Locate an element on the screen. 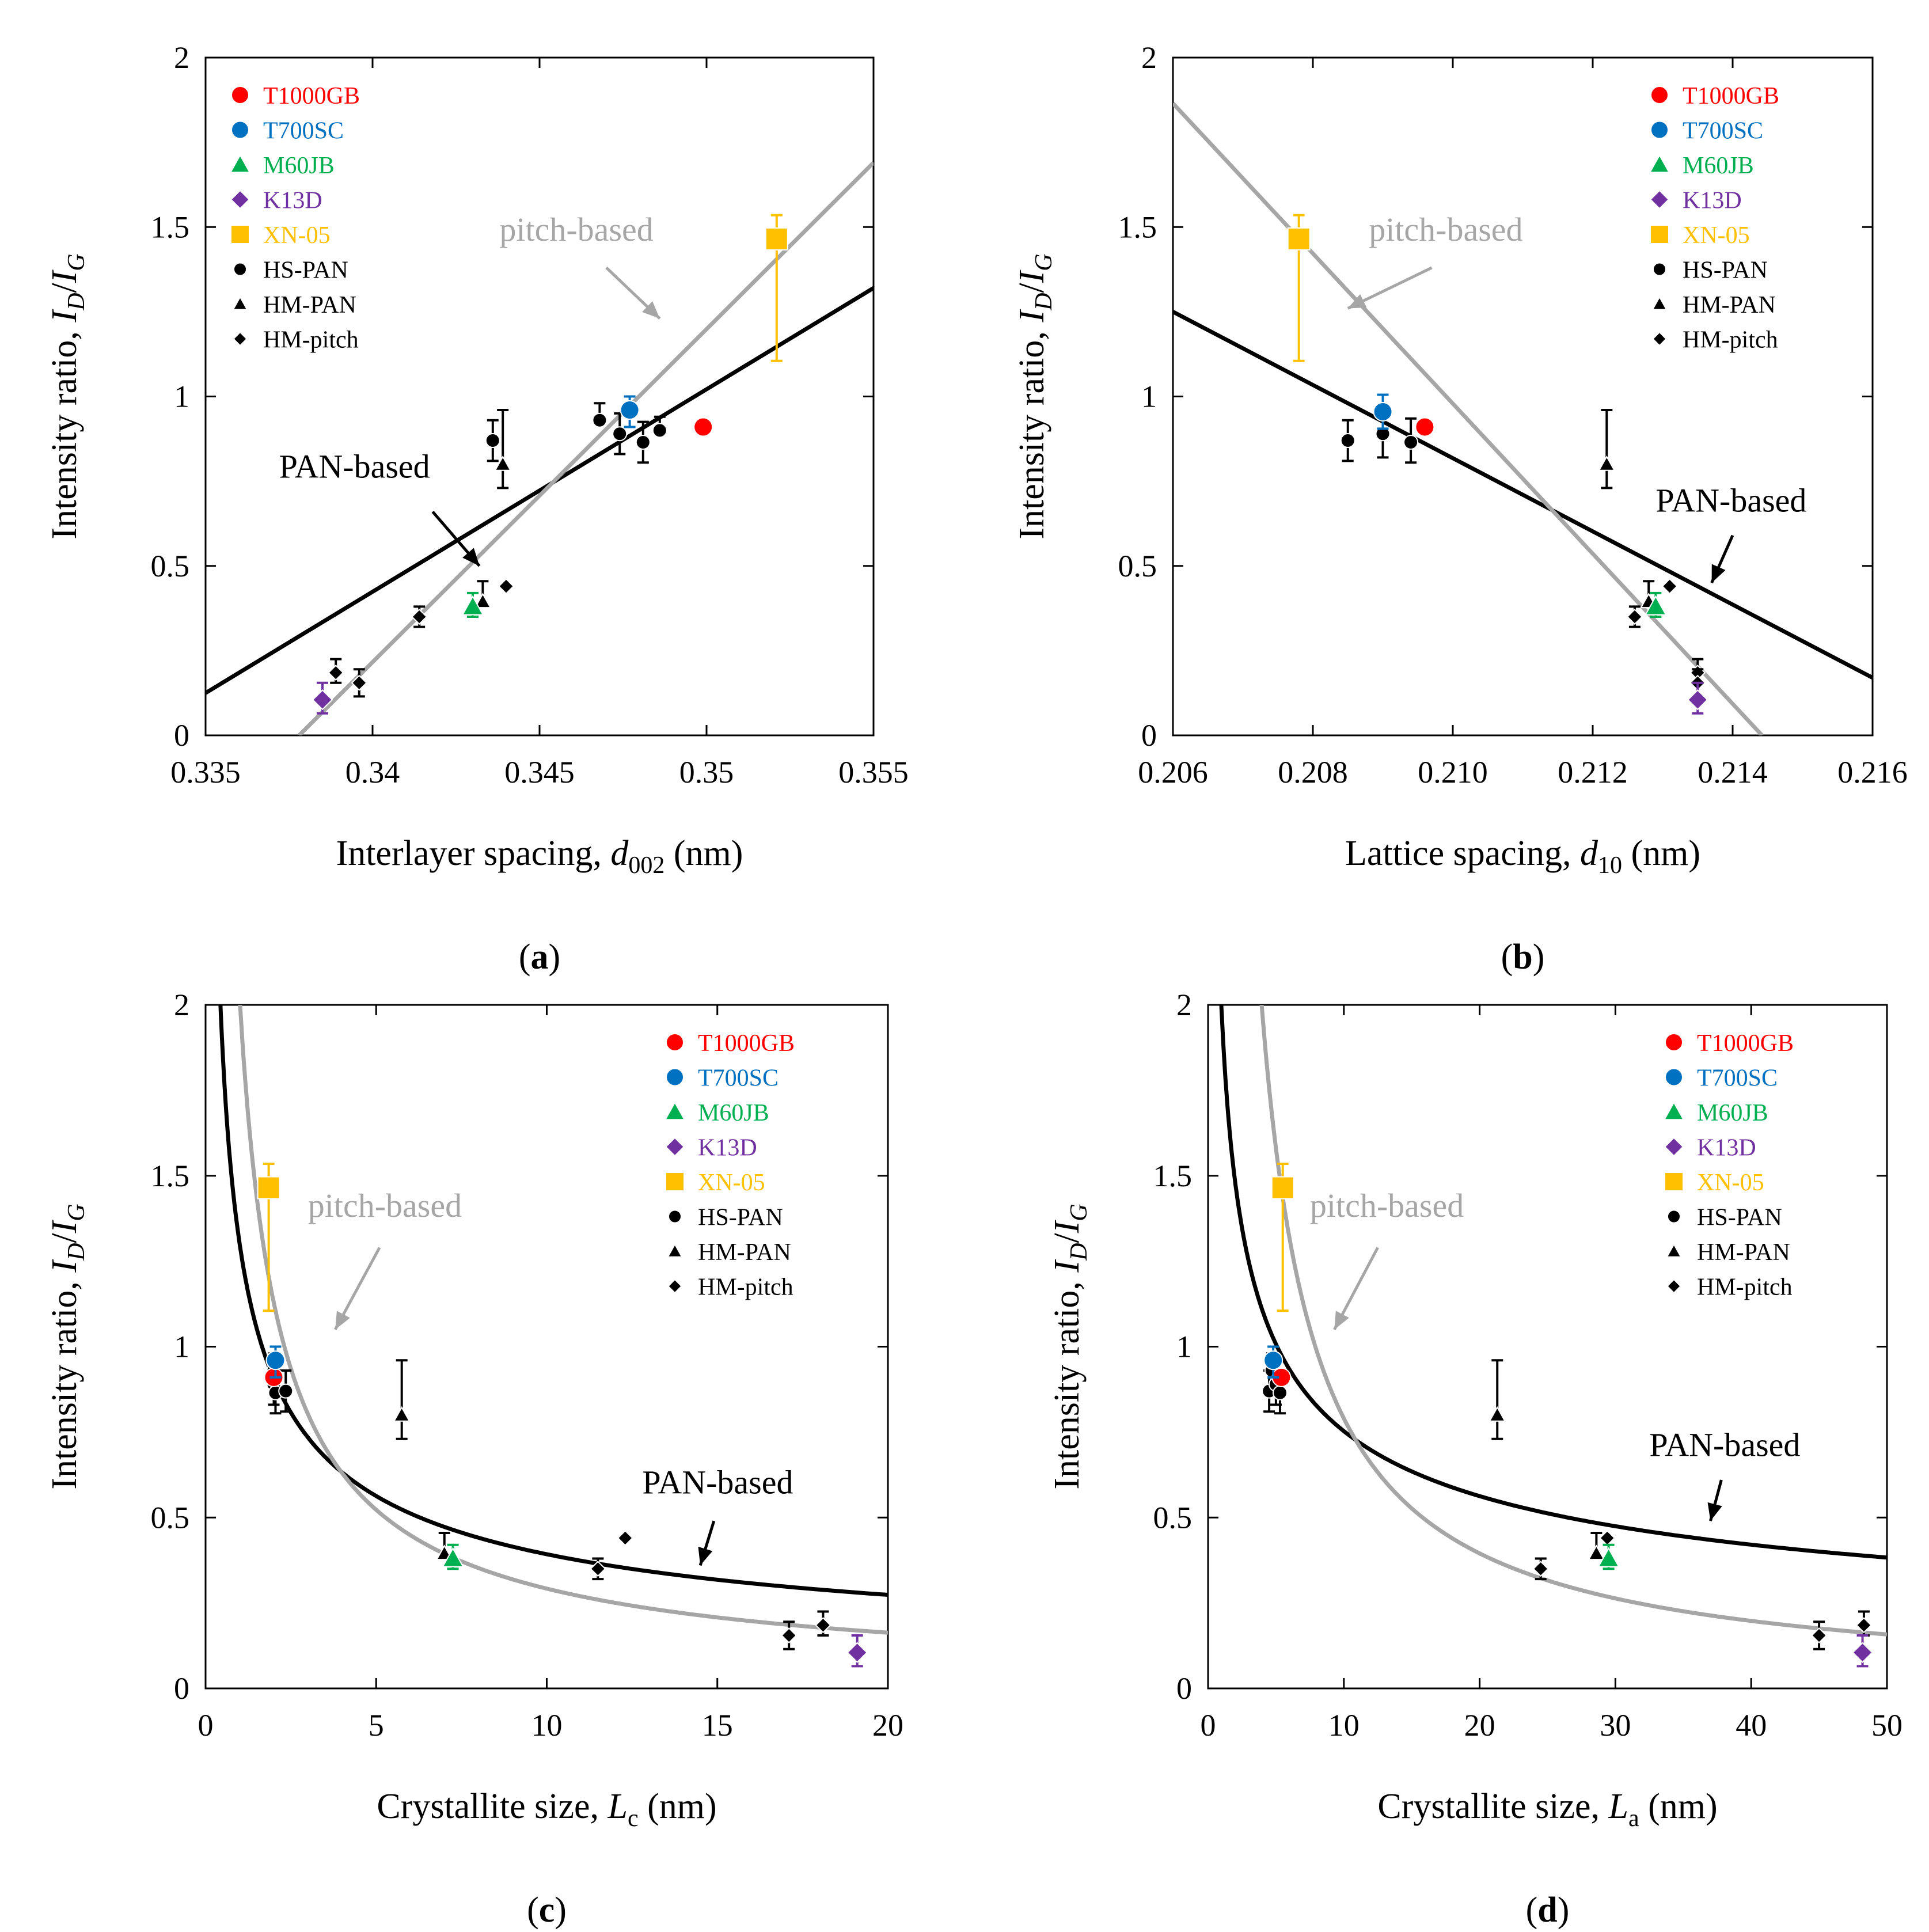 This screenshot has width=1929, height=1932. panel-b-point-t1000gb is located at coordinates (1425, 427).